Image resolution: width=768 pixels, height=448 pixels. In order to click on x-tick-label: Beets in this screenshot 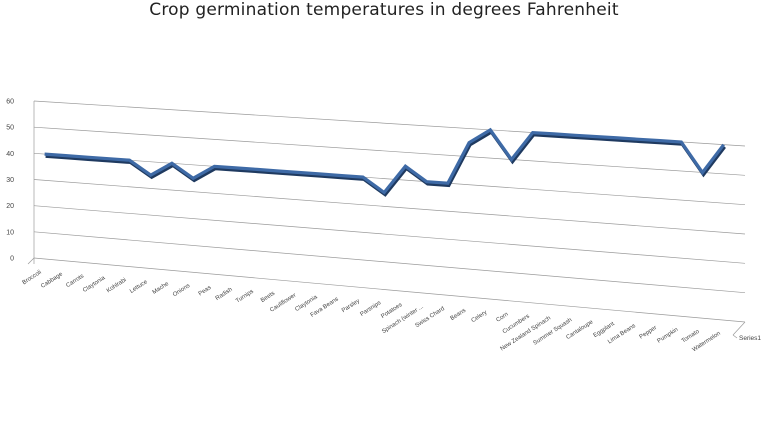, I will do `click(268, 297)`.